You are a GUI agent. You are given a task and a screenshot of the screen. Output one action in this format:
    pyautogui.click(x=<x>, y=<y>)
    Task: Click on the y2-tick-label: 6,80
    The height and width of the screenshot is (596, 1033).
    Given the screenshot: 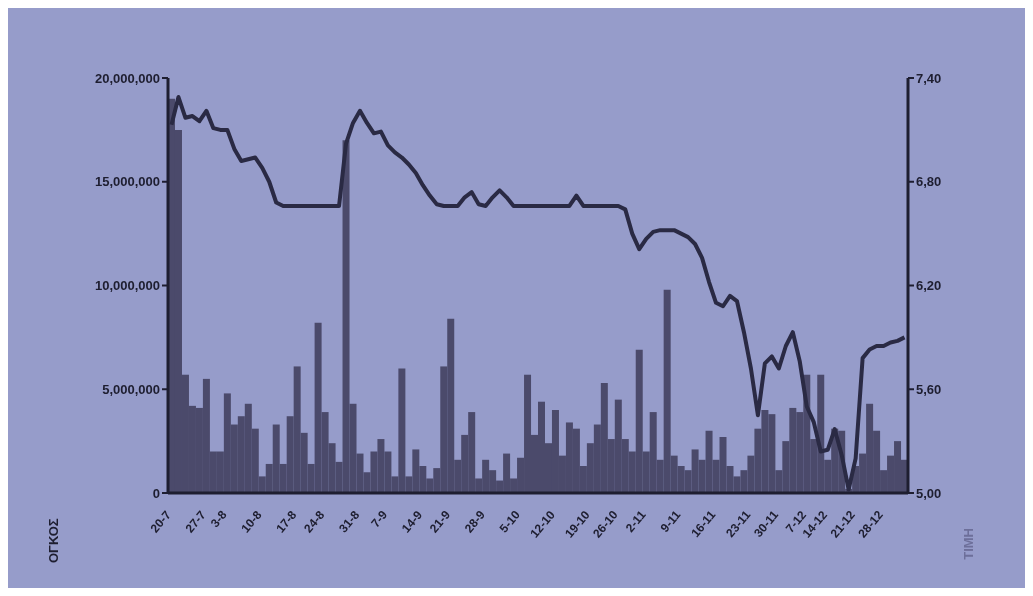 What is the action you would take?
    pyautogui.click(x=929, y=182)
    